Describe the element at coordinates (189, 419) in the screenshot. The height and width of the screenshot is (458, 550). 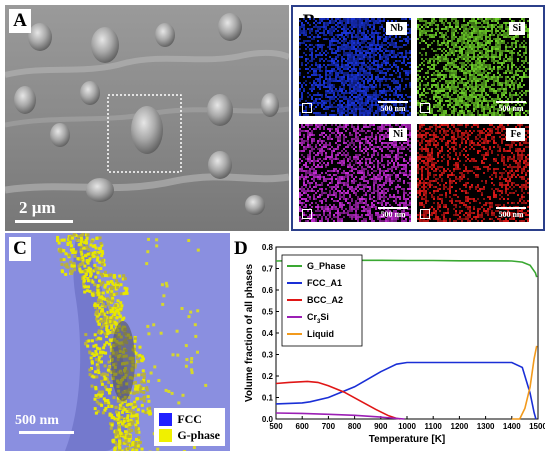
I see `legend-item-fcc: FCC` at that location.